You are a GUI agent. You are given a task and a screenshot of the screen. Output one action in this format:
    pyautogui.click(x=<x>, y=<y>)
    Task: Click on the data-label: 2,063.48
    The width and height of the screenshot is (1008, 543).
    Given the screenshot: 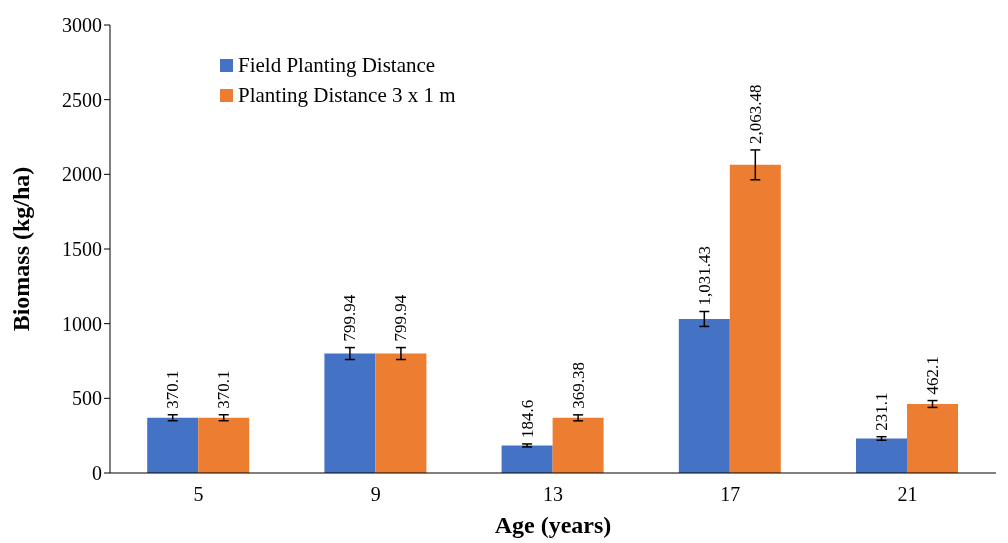 What is the action you would take?
    pyautogui.click(x=755, y=114)
    